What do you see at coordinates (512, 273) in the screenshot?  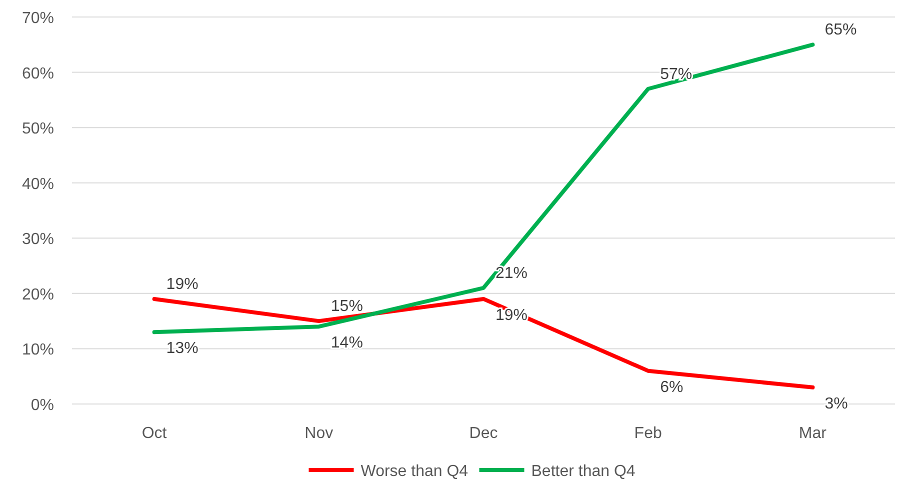 I see `data-label: 21%` at bounding box center [512, 273].